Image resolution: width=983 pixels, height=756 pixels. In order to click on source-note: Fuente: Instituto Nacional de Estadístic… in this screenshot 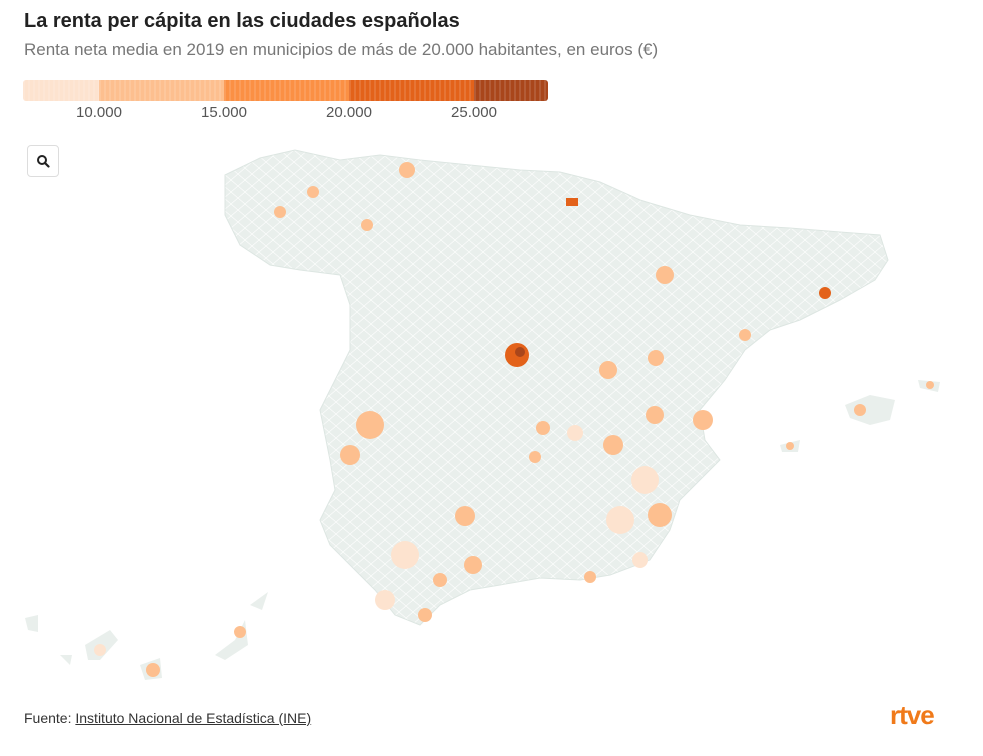, I will do `click(167, 718)`.